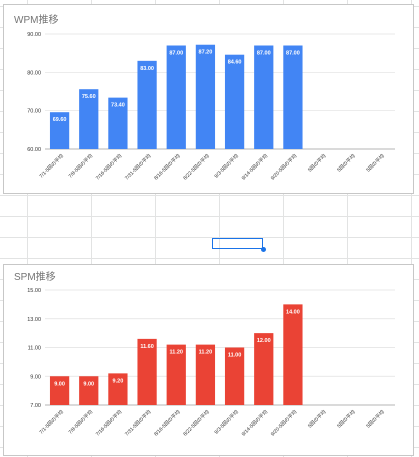  What do you see at coordinates (137, 422) in the screenshot?
I see `spm-category-label: 7/31-5回の平均` at bounding box center [137, 422].